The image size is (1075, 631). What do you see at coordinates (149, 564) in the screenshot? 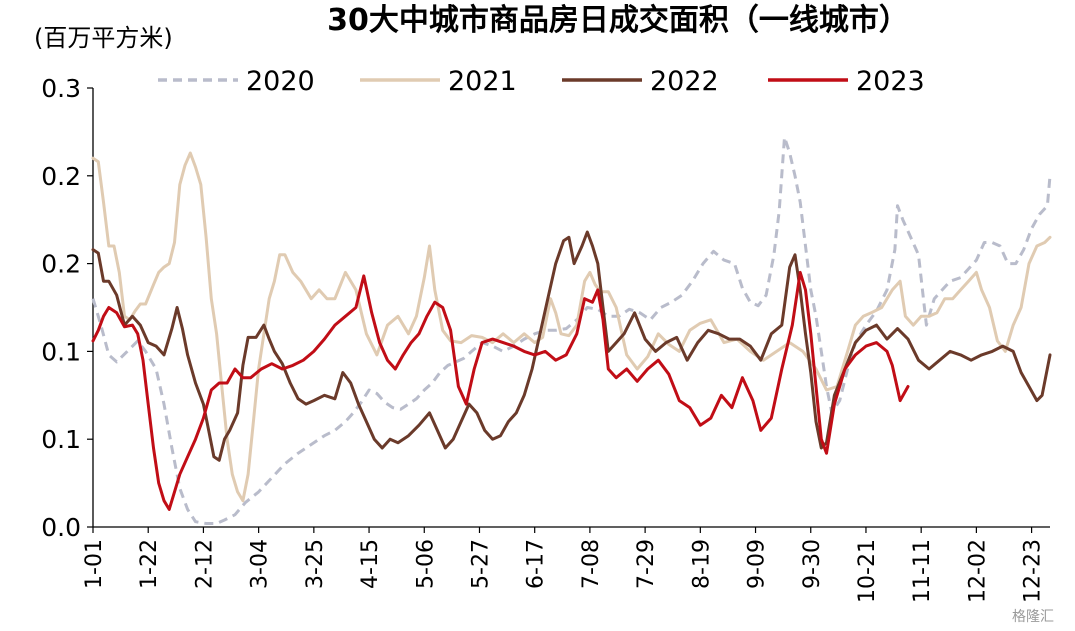
I see `x-tick-label: 1-22` at bounding box center [149, 564].